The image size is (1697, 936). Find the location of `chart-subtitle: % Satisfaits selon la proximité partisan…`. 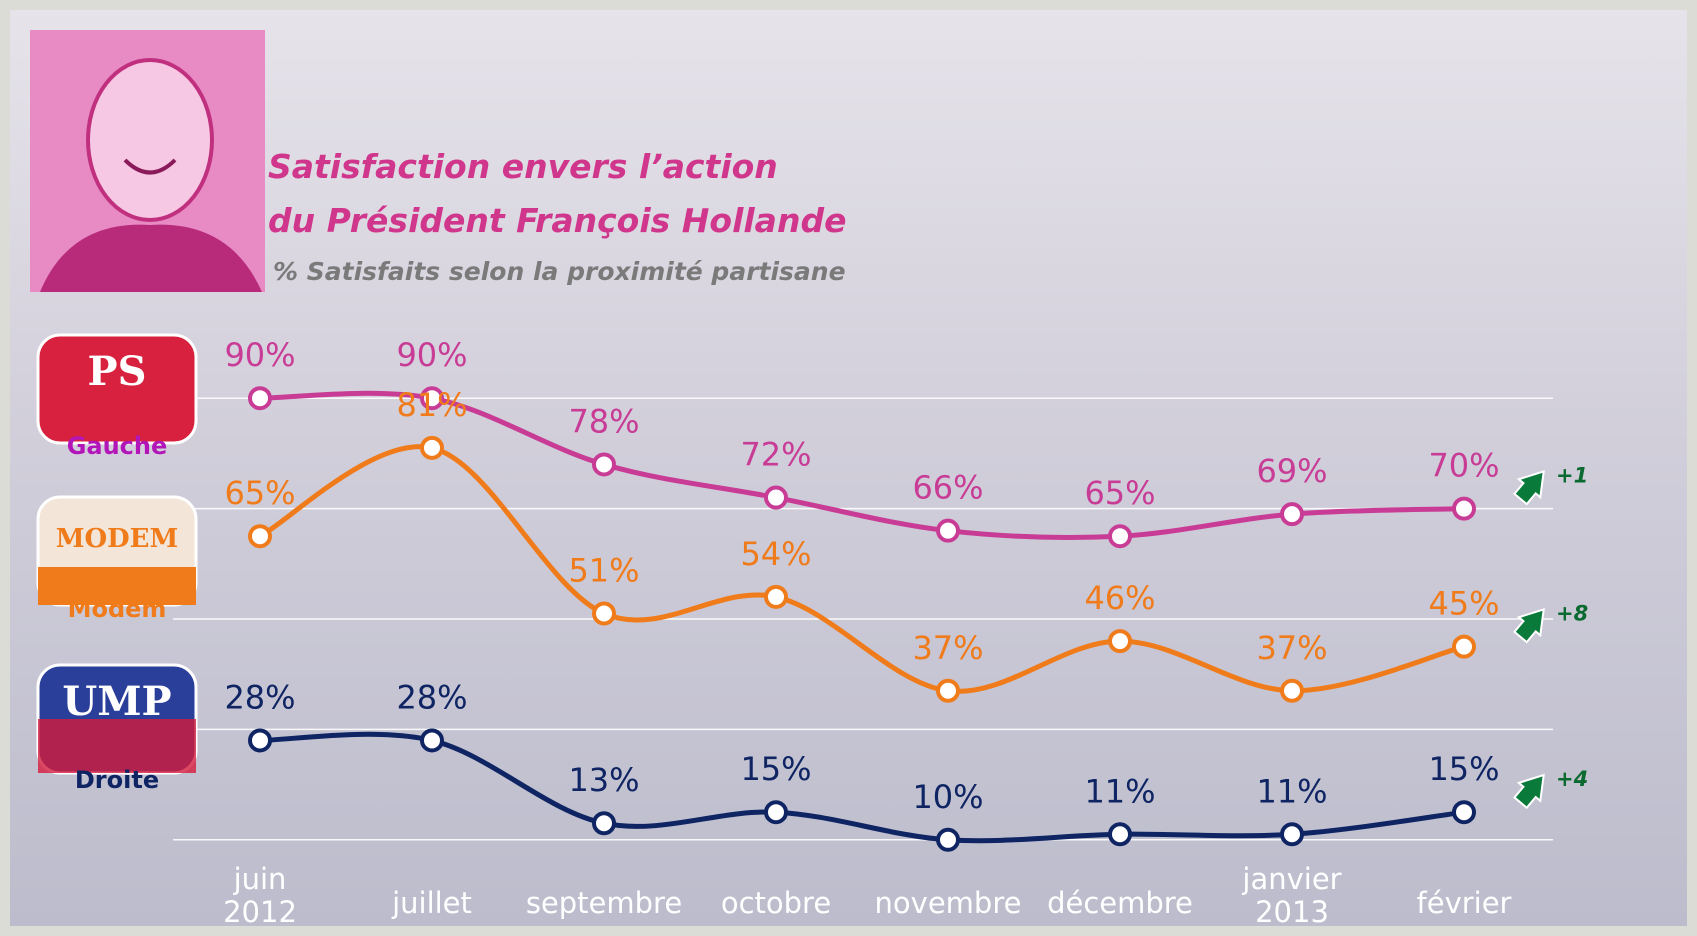

chart-subtitle: % Satisfaits selon la proximité partisan… is located at coordinates (559, 271).